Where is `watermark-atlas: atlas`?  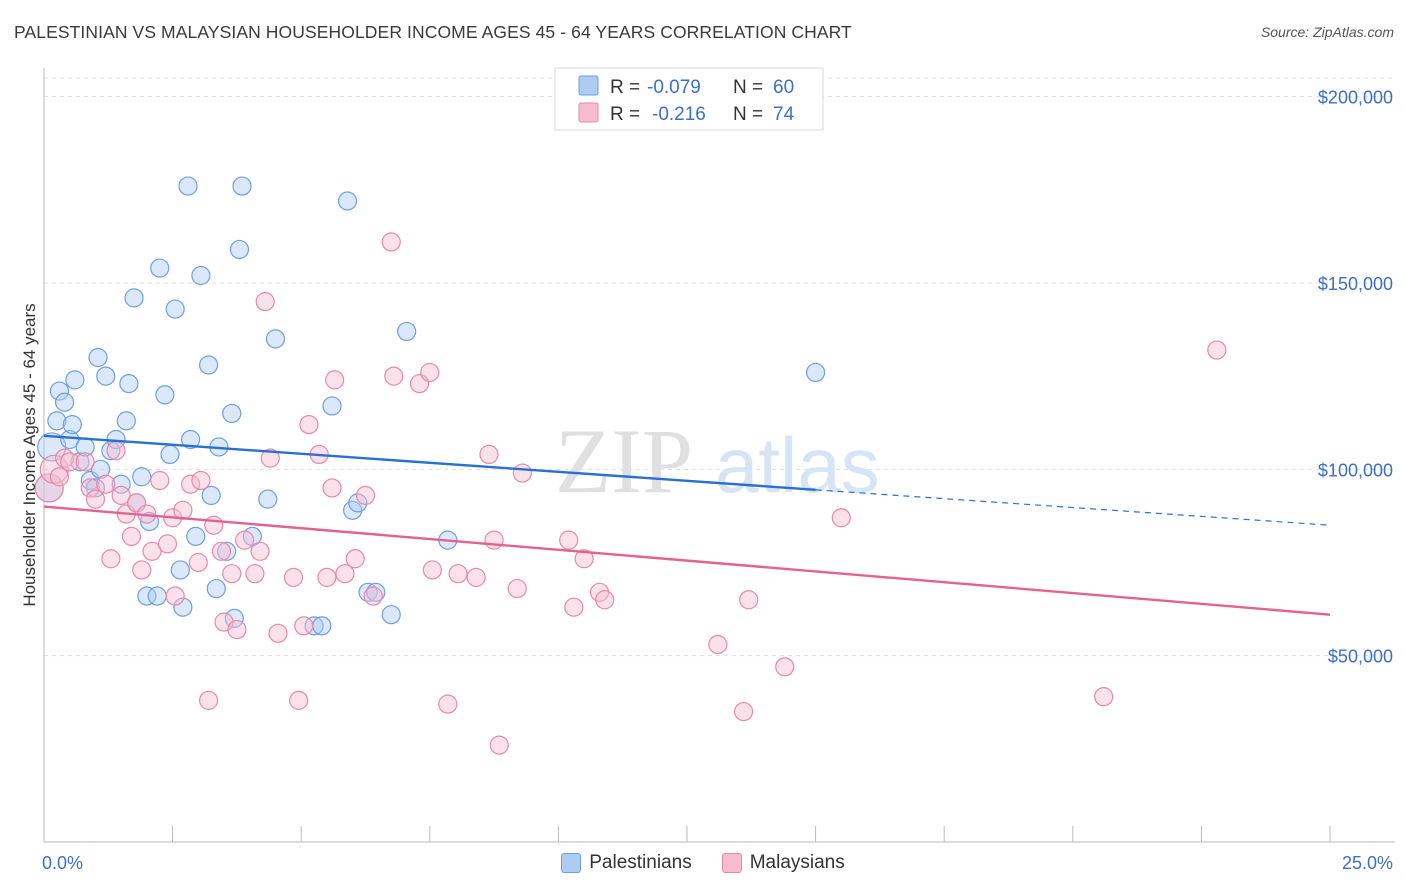
watermark-atlas: atlas is located at coordinates (797, 465).